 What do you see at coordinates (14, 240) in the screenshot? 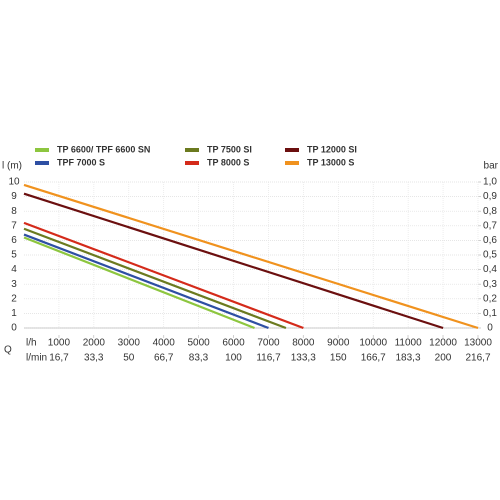
I see `y-tick-label: 6` at bounding box center [14, 240].